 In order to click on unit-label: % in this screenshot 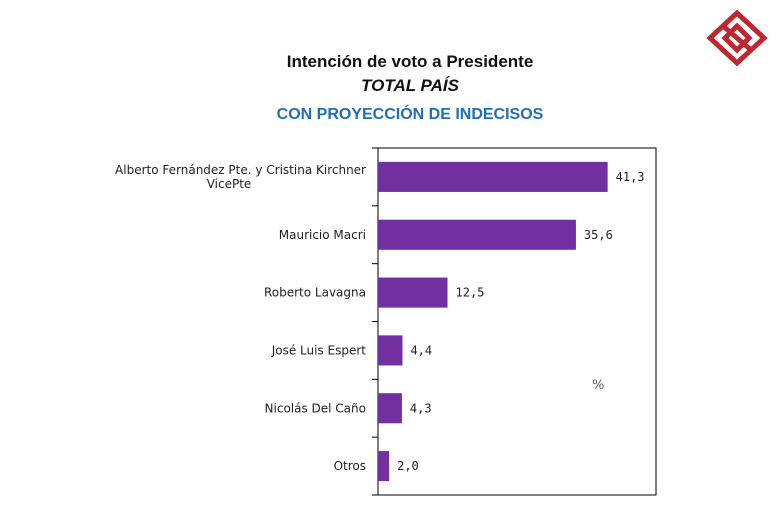, I will do `click(598, 385)`.